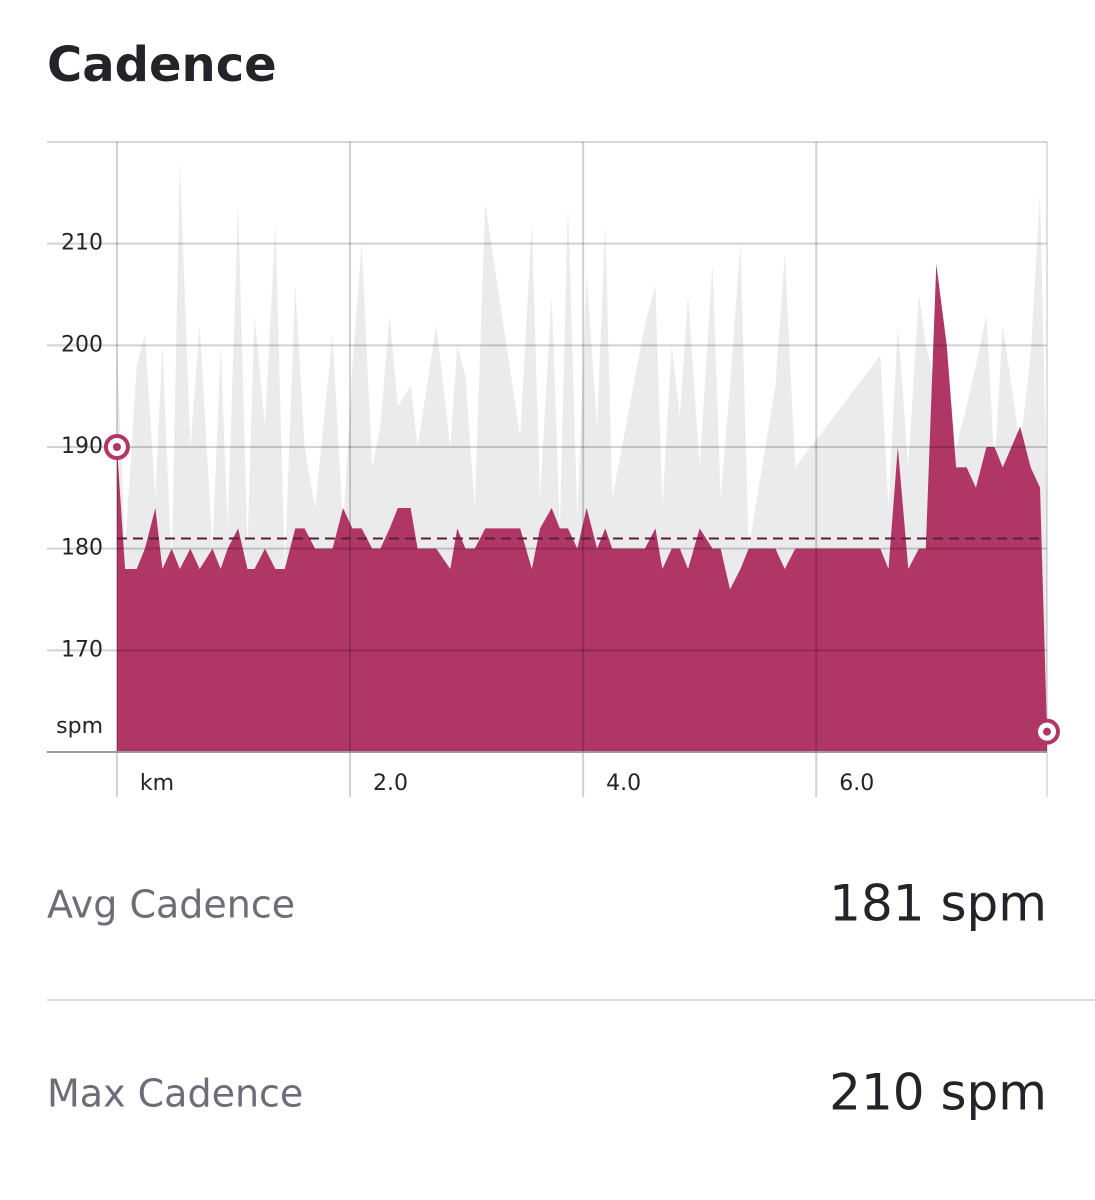 This screenshot has height=1200, width=1095. What do you see at coordinates (938, 904) in the screenshot?
I see `stat-value: 181 spm` at bounding box center [938, 904].